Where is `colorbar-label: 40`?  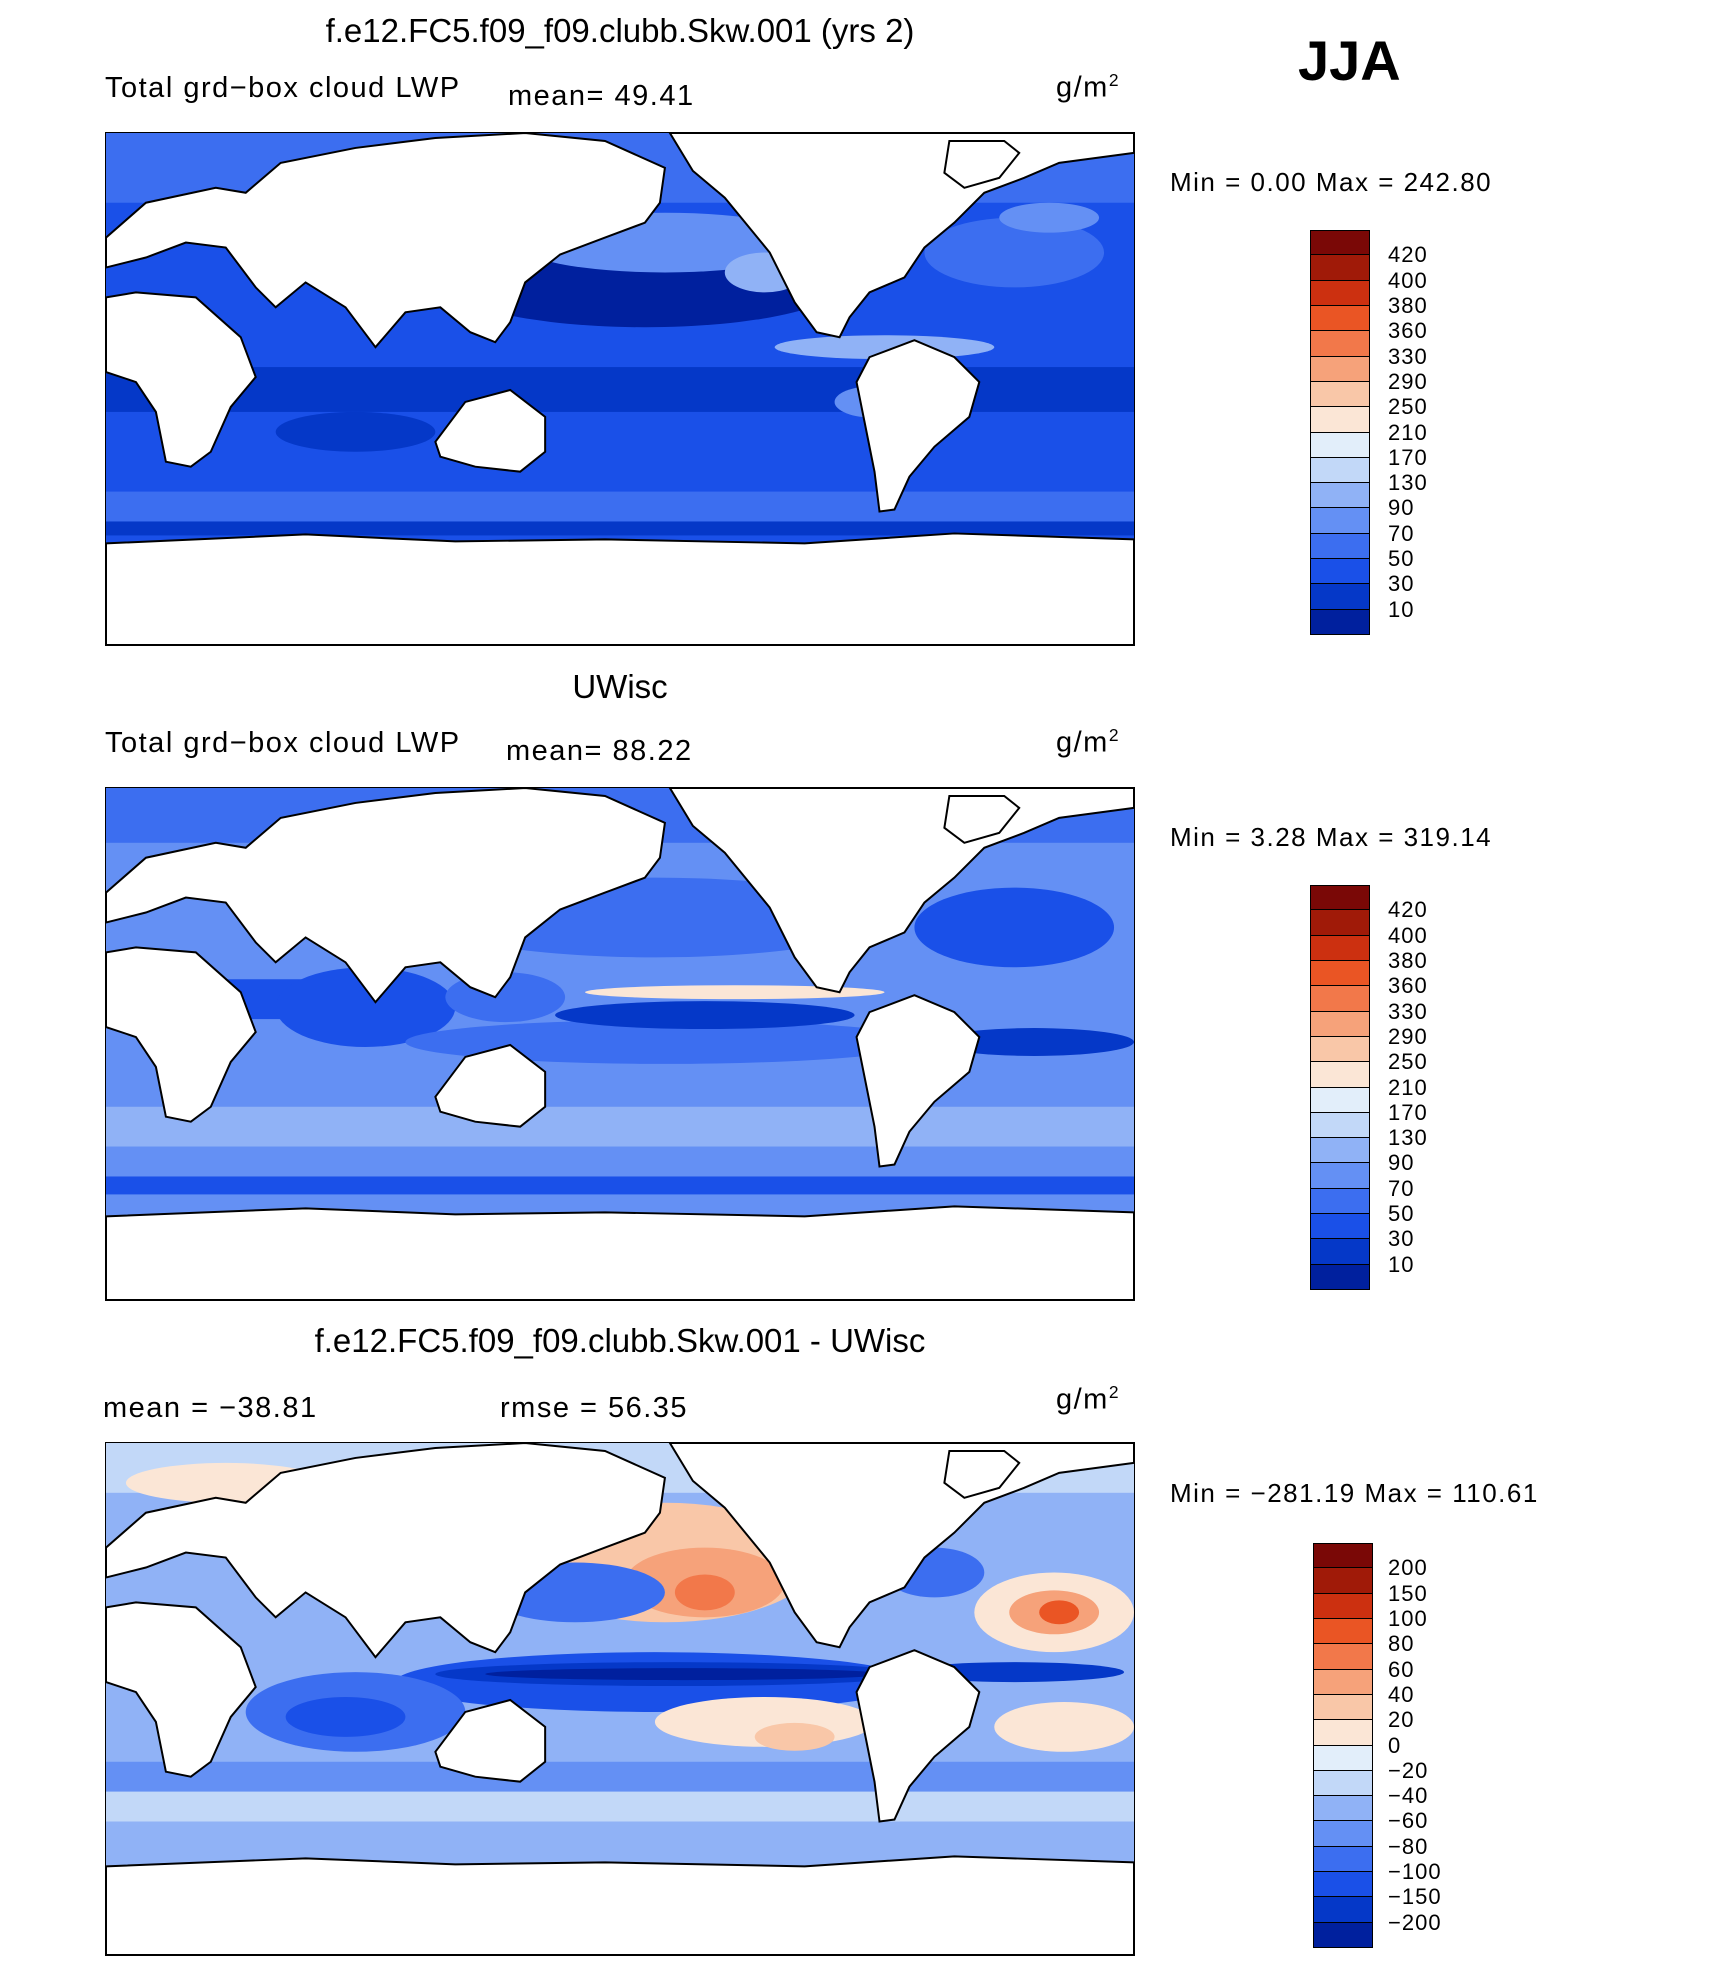
colorbar-label: 40 is located at coordinates (1401, 1694).